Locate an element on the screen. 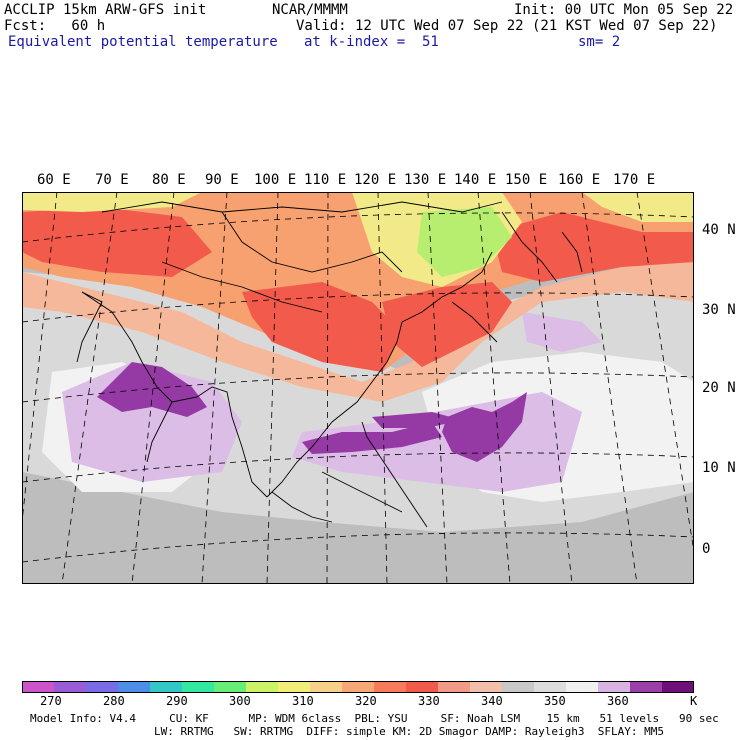 The image size is (740, 740). forecast-hour: Fcst: 60 h is located at coordinates (55, 26).